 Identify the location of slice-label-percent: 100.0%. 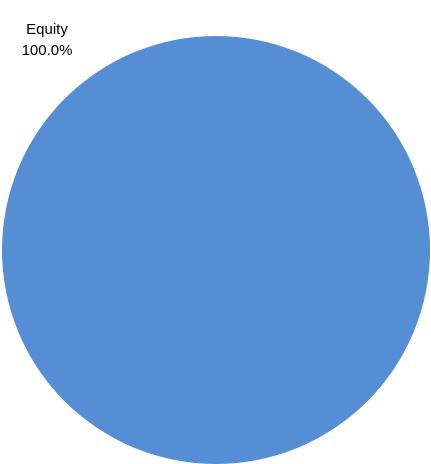
(47, 50).